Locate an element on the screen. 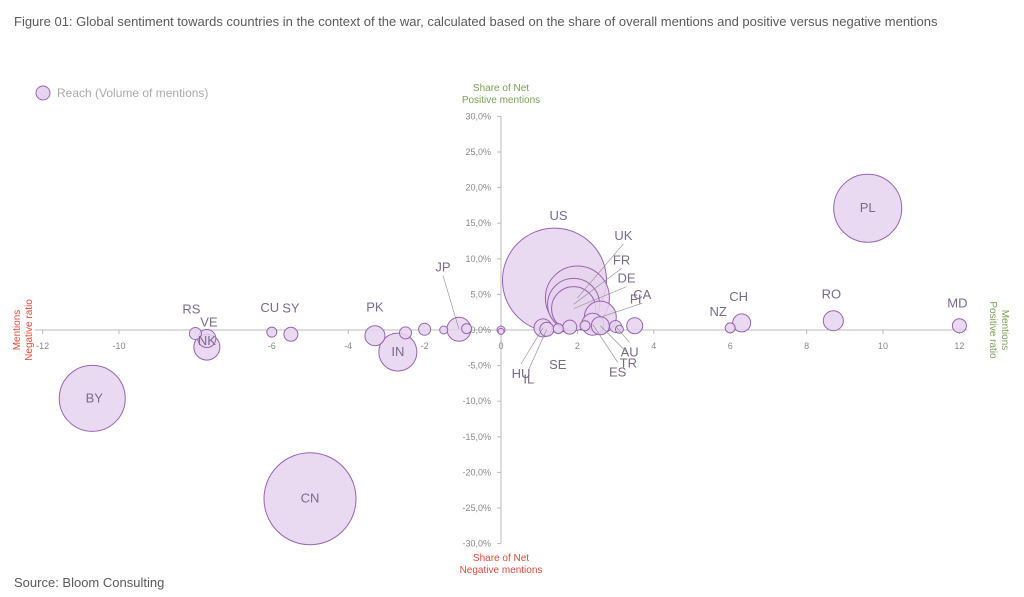  y-tick-label: 10,0% is located at coordinates (478, 259).